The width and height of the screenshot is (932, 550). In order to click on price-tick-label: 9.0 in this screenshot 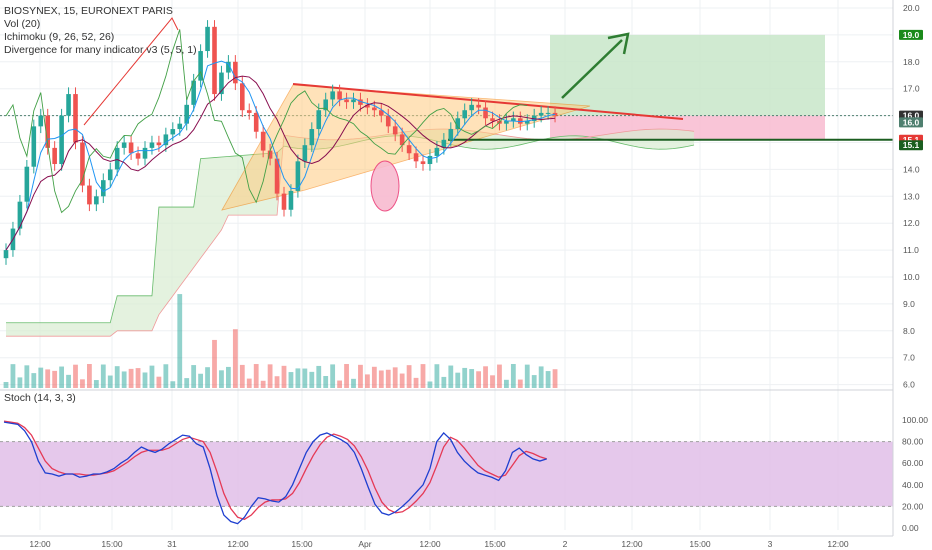, I will do `click(909, 304)`.